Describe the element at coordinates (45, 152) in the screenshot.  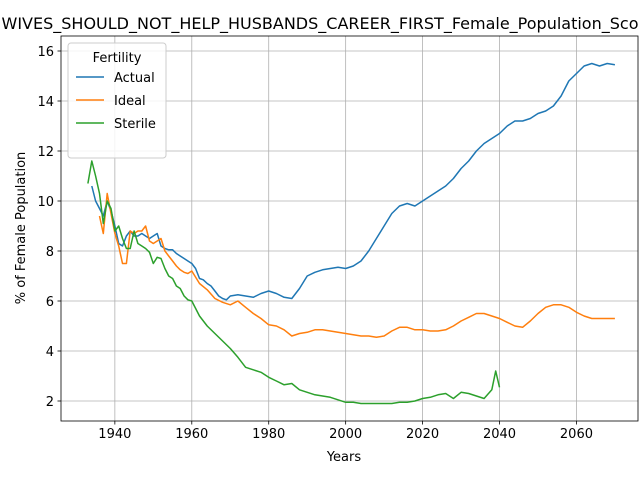
I see `y-tick-label: 12` at that location.